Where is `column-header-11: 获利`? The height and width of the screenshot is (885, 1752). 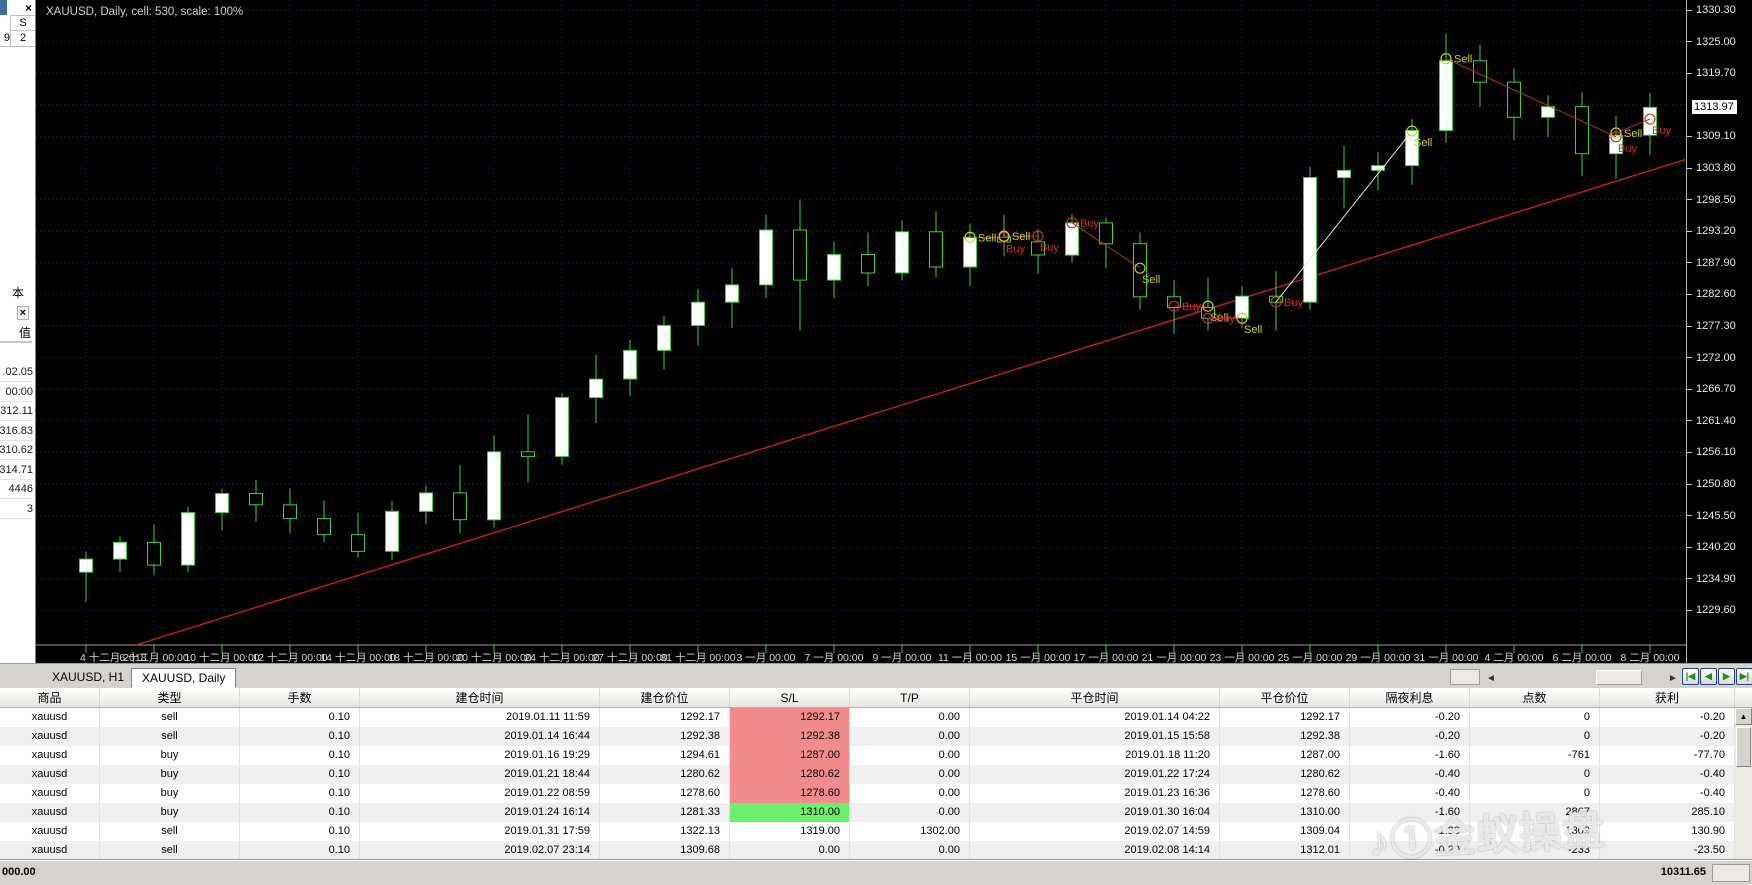
column-header-11: 获利 is located at coordinates (1667, 697).